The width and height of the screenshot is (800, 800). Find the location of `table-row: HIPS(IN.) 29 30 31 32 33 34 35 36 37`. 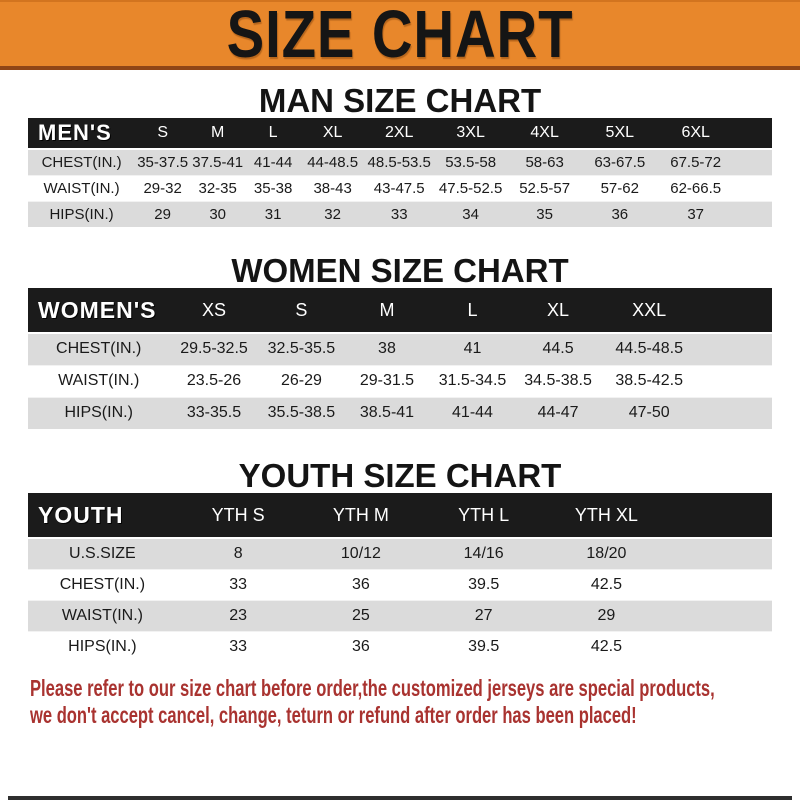

table-row: HIPS(IN.) 29 30 31 32 33 34 35 36 37 is located at coordinates (400, 214).